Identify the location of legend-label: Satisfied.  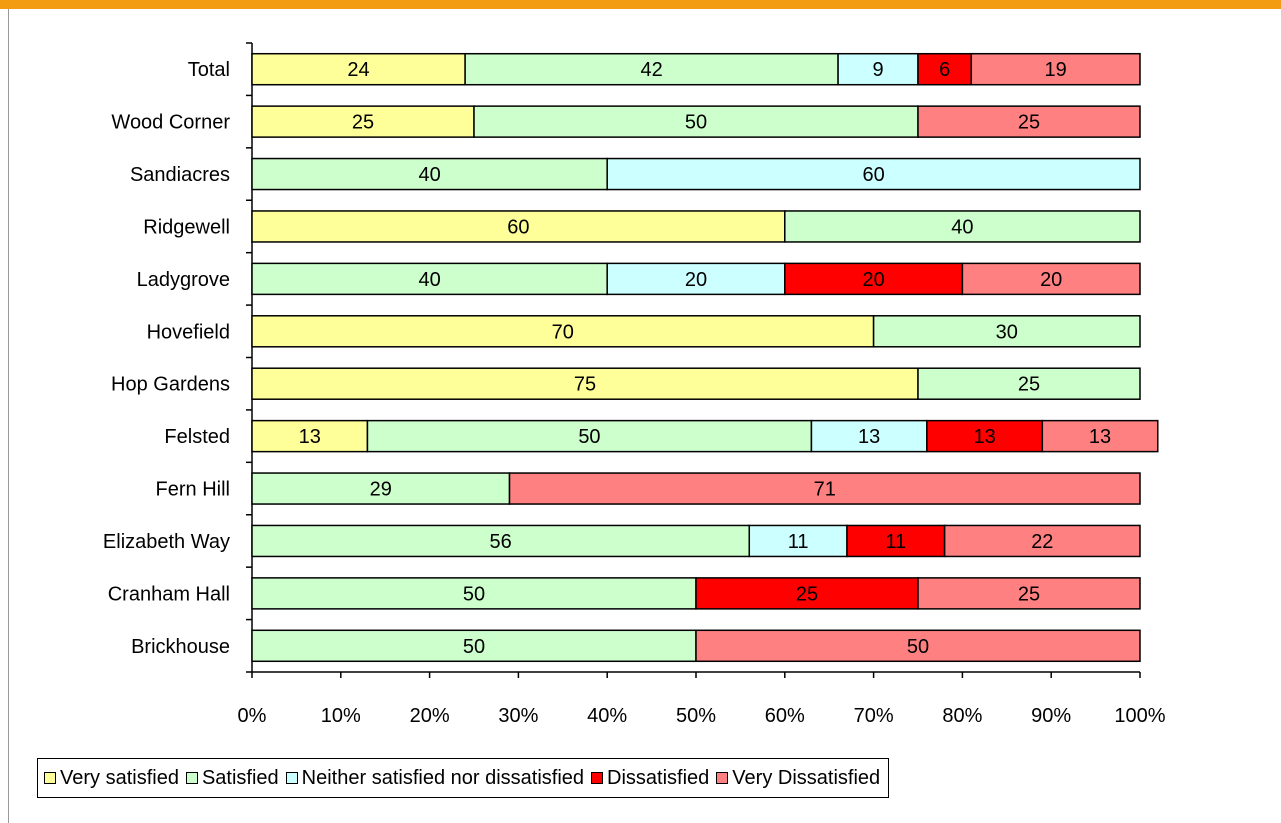
(240, 777).